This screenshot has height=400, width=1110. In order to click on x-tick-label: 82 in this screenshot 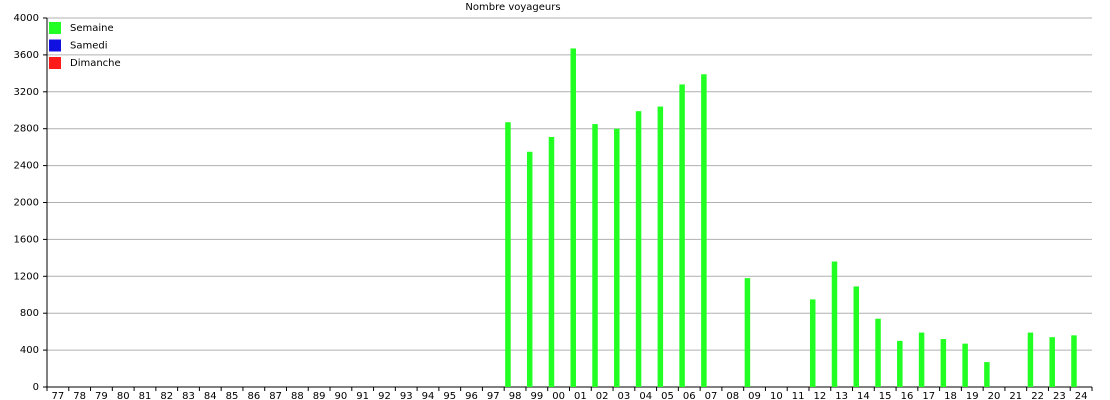, I will do `click(166, 395)`.